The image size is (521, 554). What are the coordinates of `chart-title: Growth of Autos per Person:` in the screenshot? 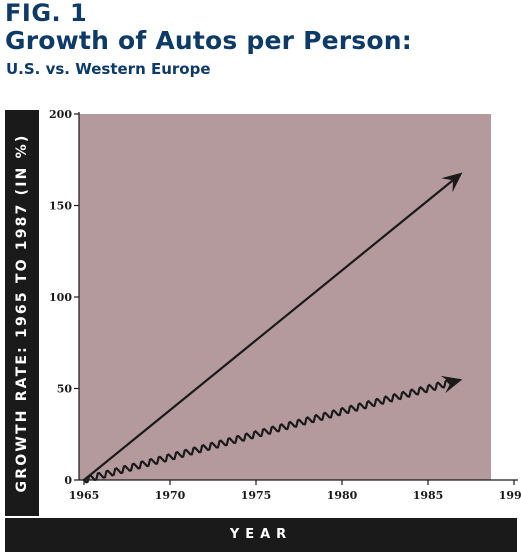 It's located at (208, 40).